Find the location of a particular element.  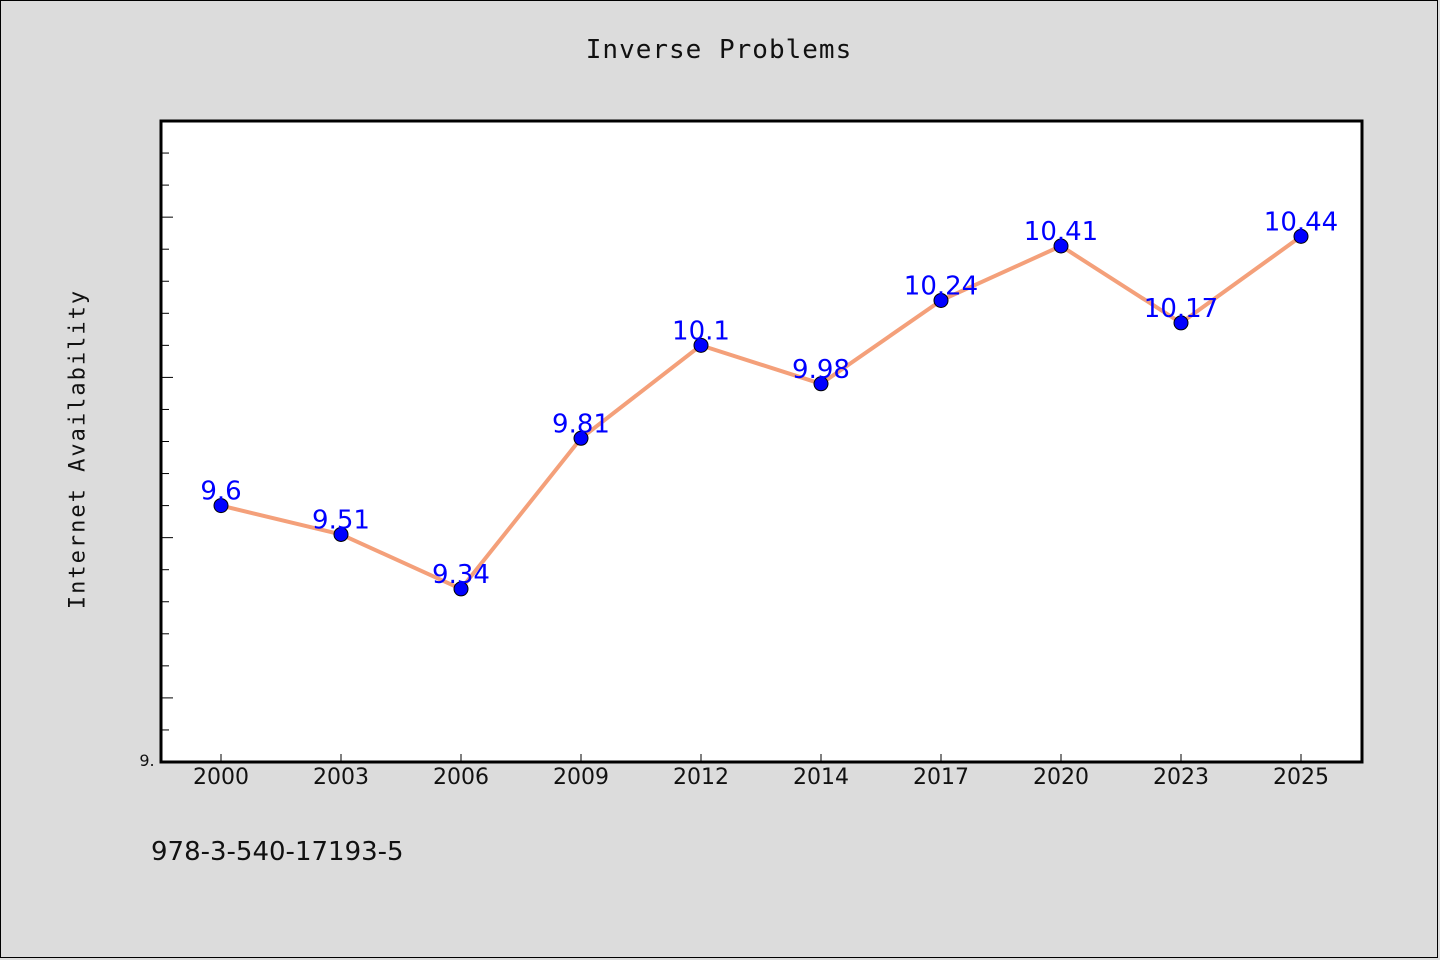

data-label: 10.44 is located at coordinates (1301, 222).